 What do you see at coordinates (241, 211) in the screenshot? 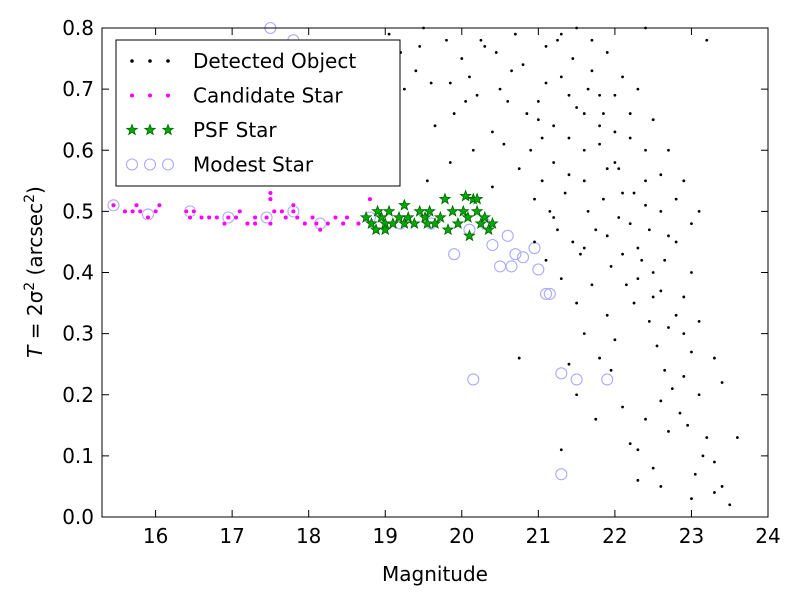
I see `series-candidate-star` at bounding box center [241, 211].